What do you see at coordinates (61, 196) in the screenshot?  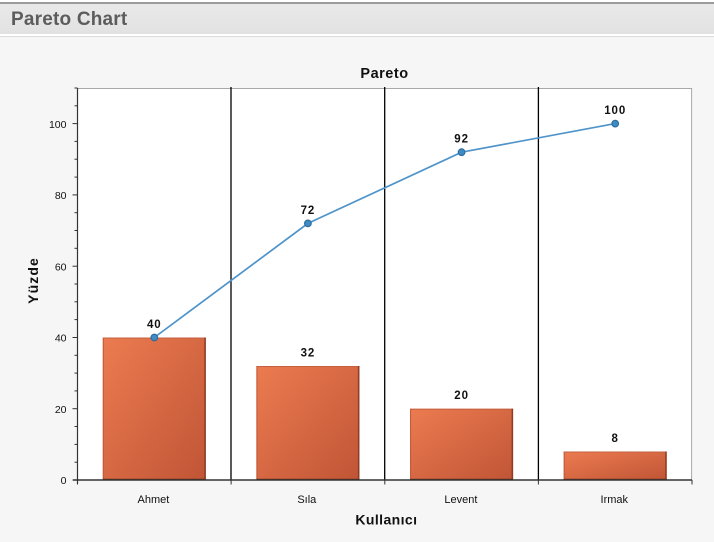 I see `svg-text: 80` at bounding box center [61, 196].